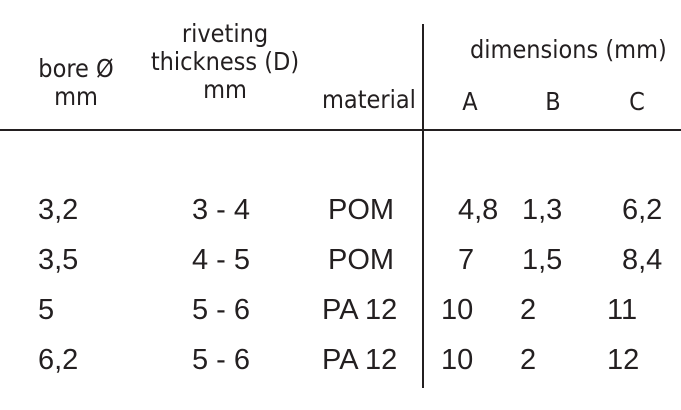 The width and height of the screenshot is (681, 410). I want to click on header-riveting-line3: mm, so click(225, 89).